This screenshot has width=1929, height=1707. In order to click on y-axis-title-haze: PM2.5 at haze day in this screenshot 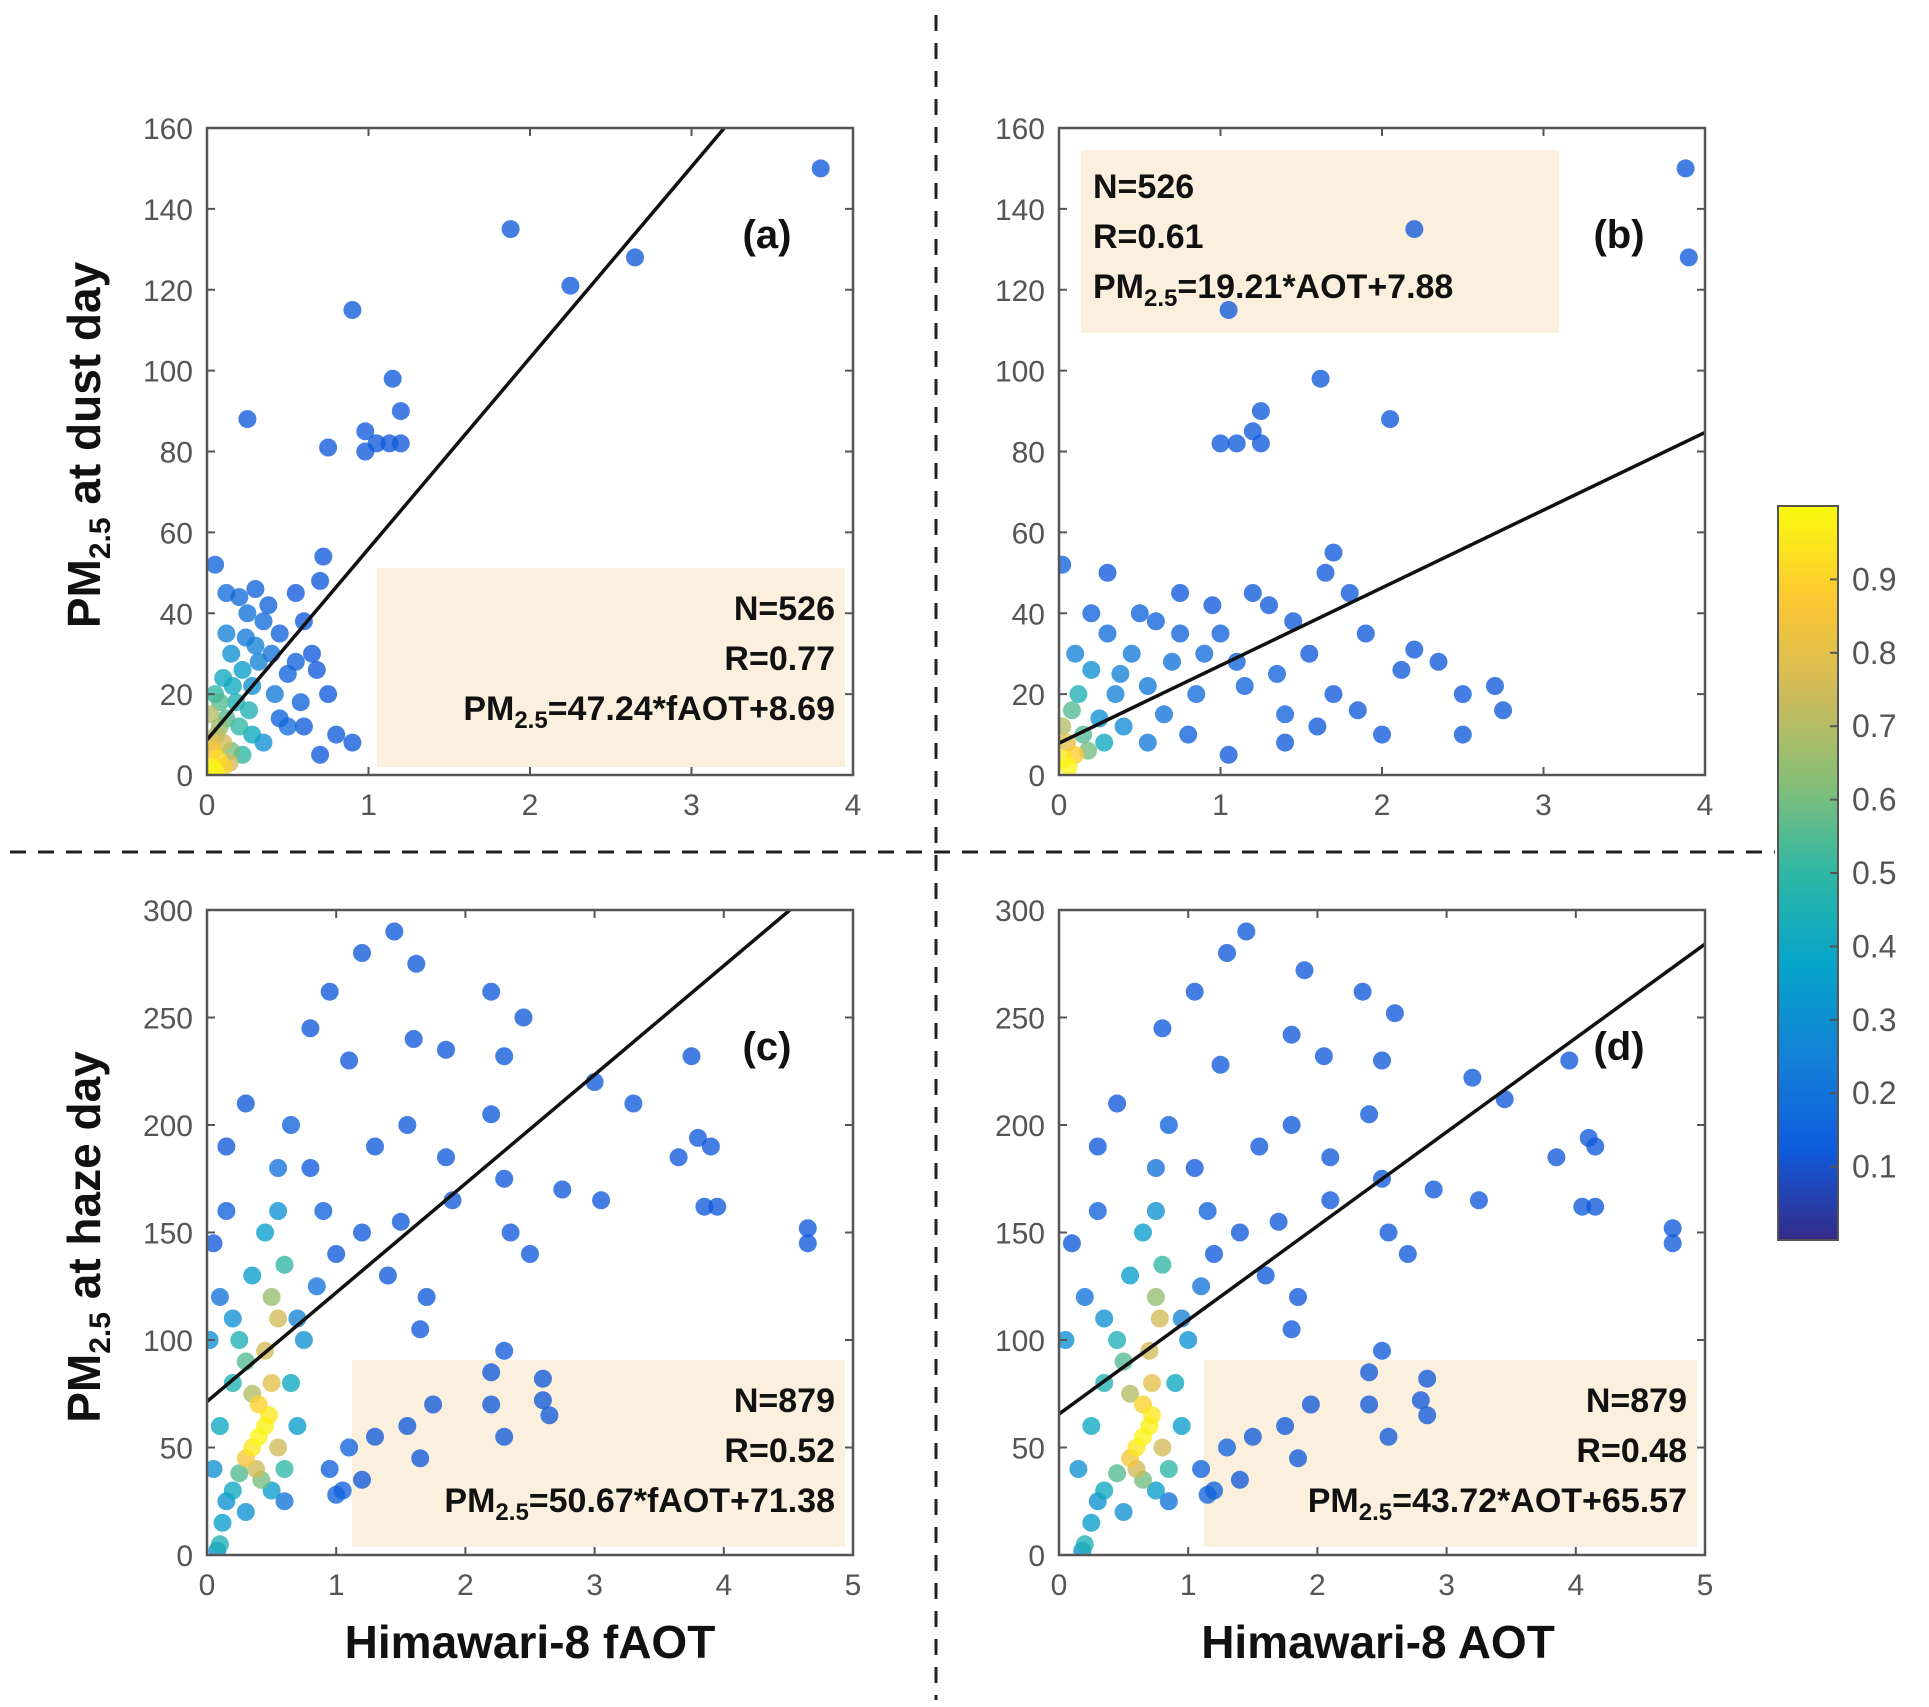, I will do `click(87, 1237)`.